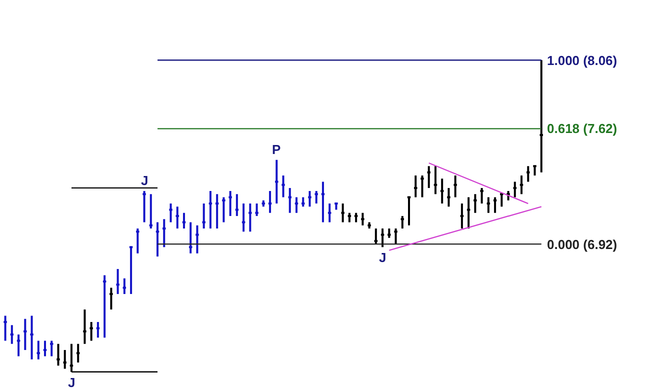  I want to click on series-label: 0.000 (6.92), so click(582, 244).